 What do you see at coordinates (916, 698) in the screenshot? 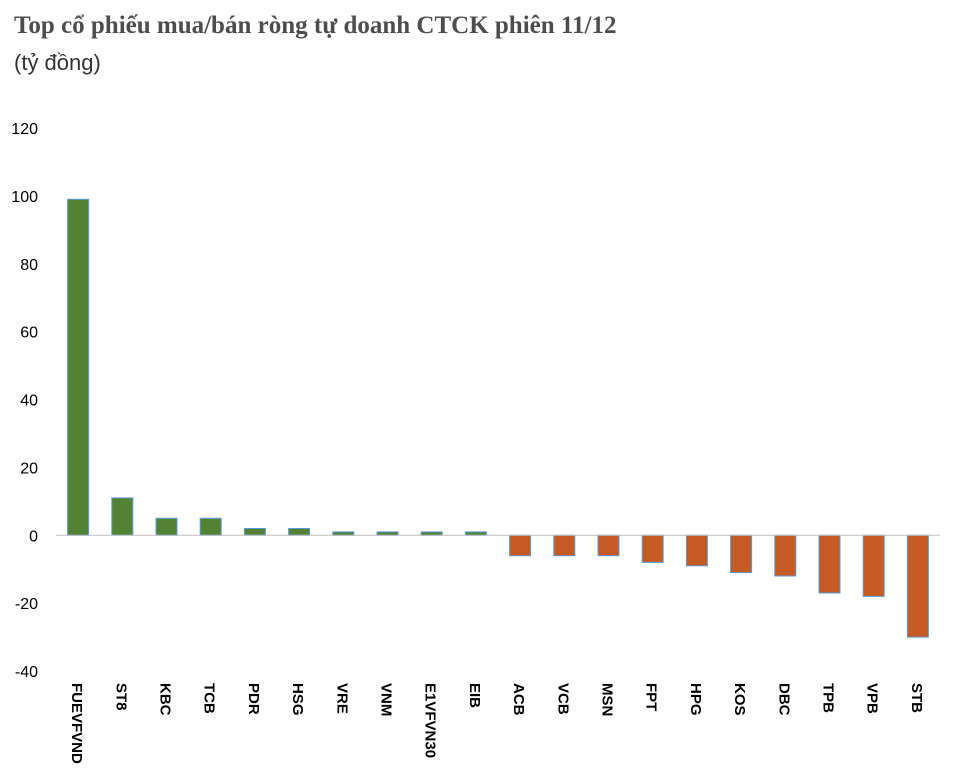
I see `x-tick-label: STB` at bounding box center [916, 698].